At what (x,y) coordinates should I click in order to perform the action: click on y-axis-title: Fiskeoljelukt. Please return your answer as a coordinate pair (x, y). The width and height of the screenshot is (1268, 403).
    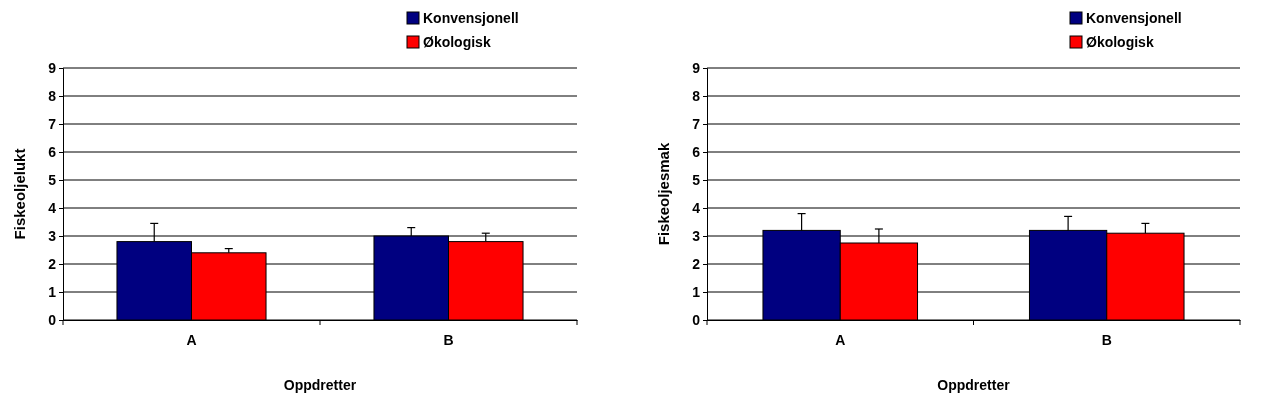
    Looking at the image, I should click on (19, 194).